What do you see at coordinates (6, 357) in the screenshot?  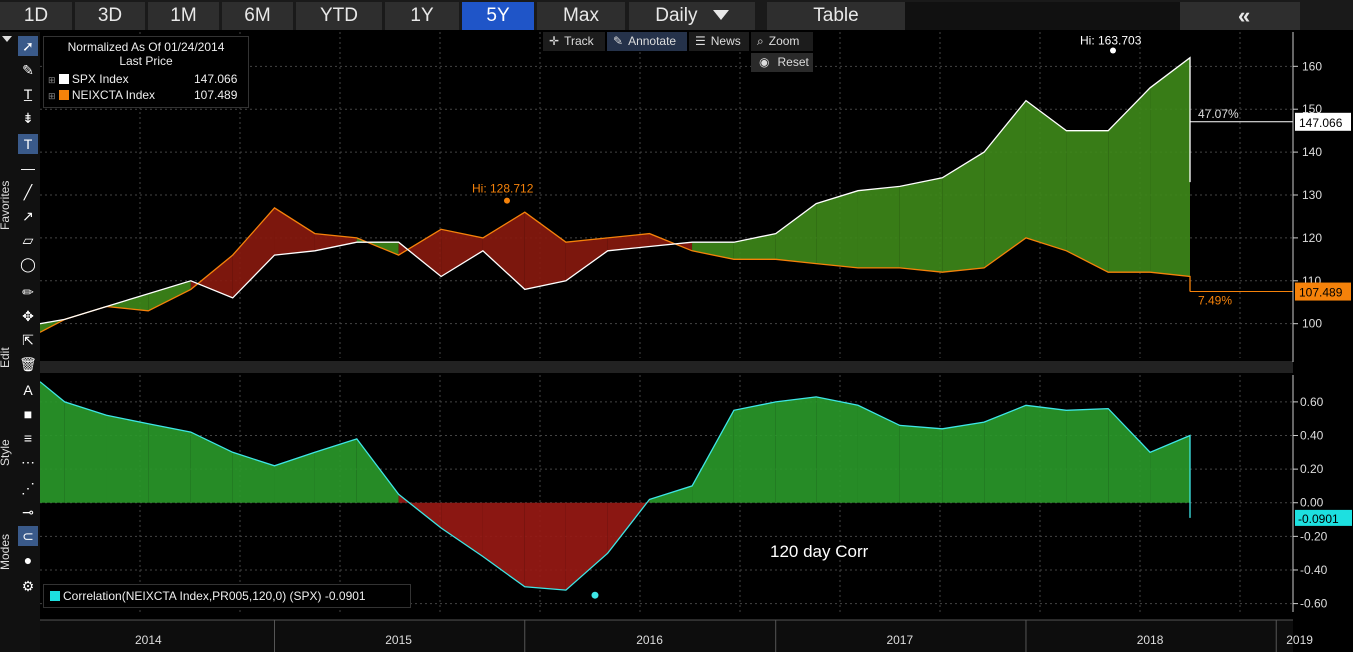 I see `sidebar-label-edit: Edit` at bounding box center [6, 357].